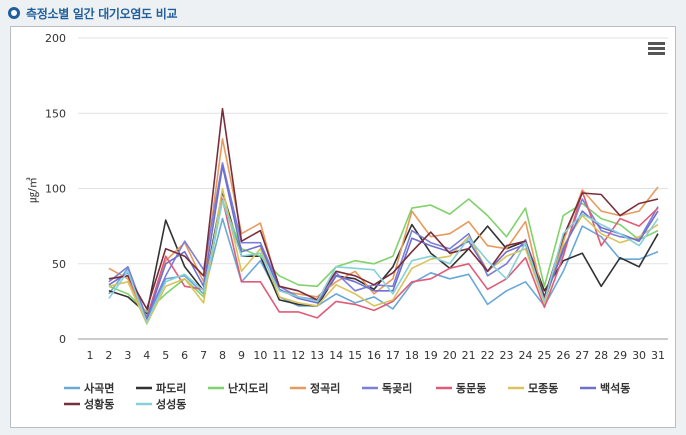 The image size is (686, 435). What do you see at coordinates (325, 388) in the screenshot?
I see `legend-label: 정곡리` at bounding box center [325, 388].